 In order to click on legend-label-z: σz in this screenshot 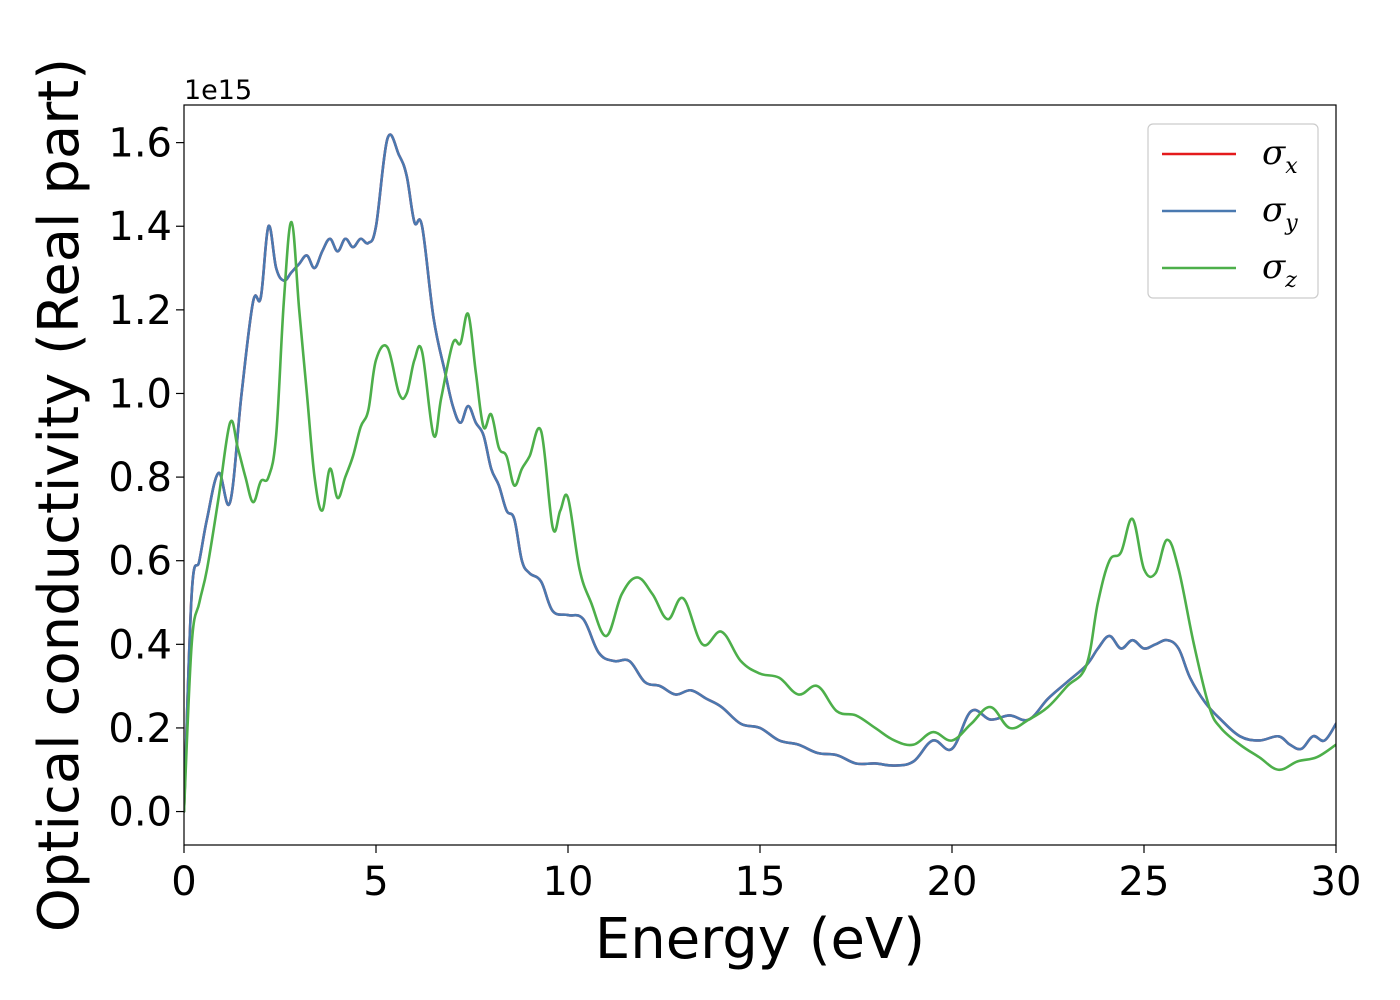, I will do `click(1279, 270)`.